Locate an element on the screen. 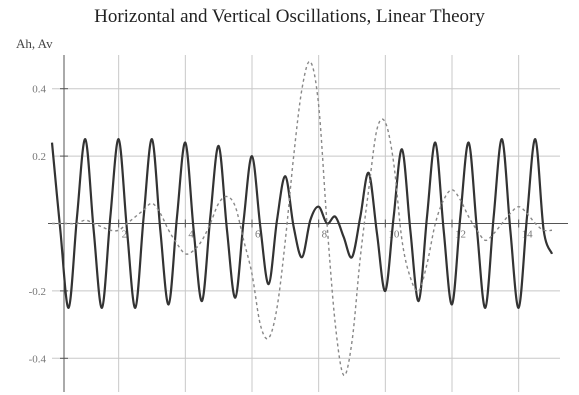  x-tick-label: 6 is located at coordinates (258, 235).